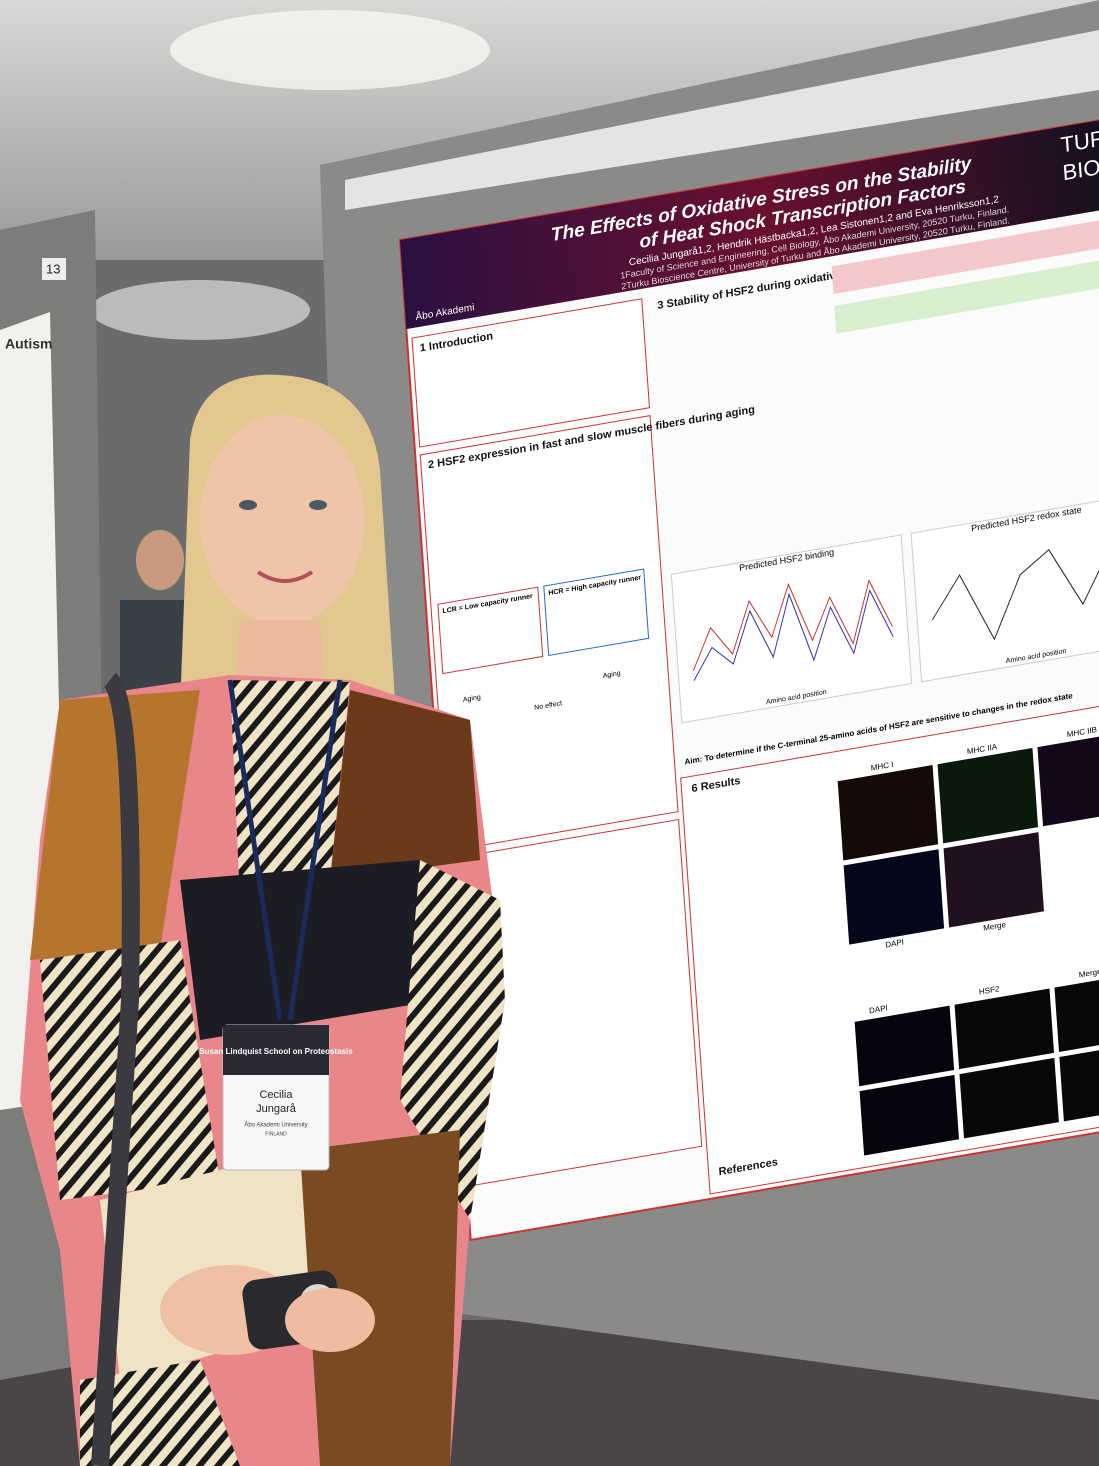 This screenshot has width=1099, height=1466. Describe the element at coordinates (282, 520) in the screenshot. I see `face` at that location.